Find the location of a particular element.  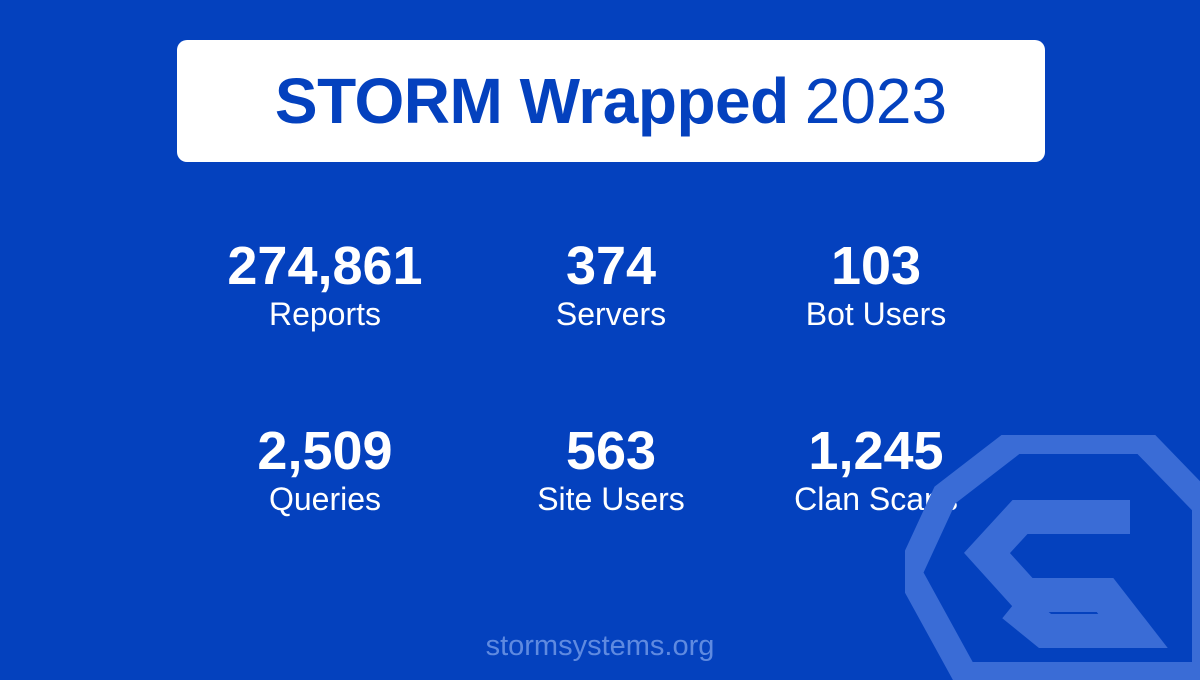

stat-label: Site Users is located at coordinates (611, 499).